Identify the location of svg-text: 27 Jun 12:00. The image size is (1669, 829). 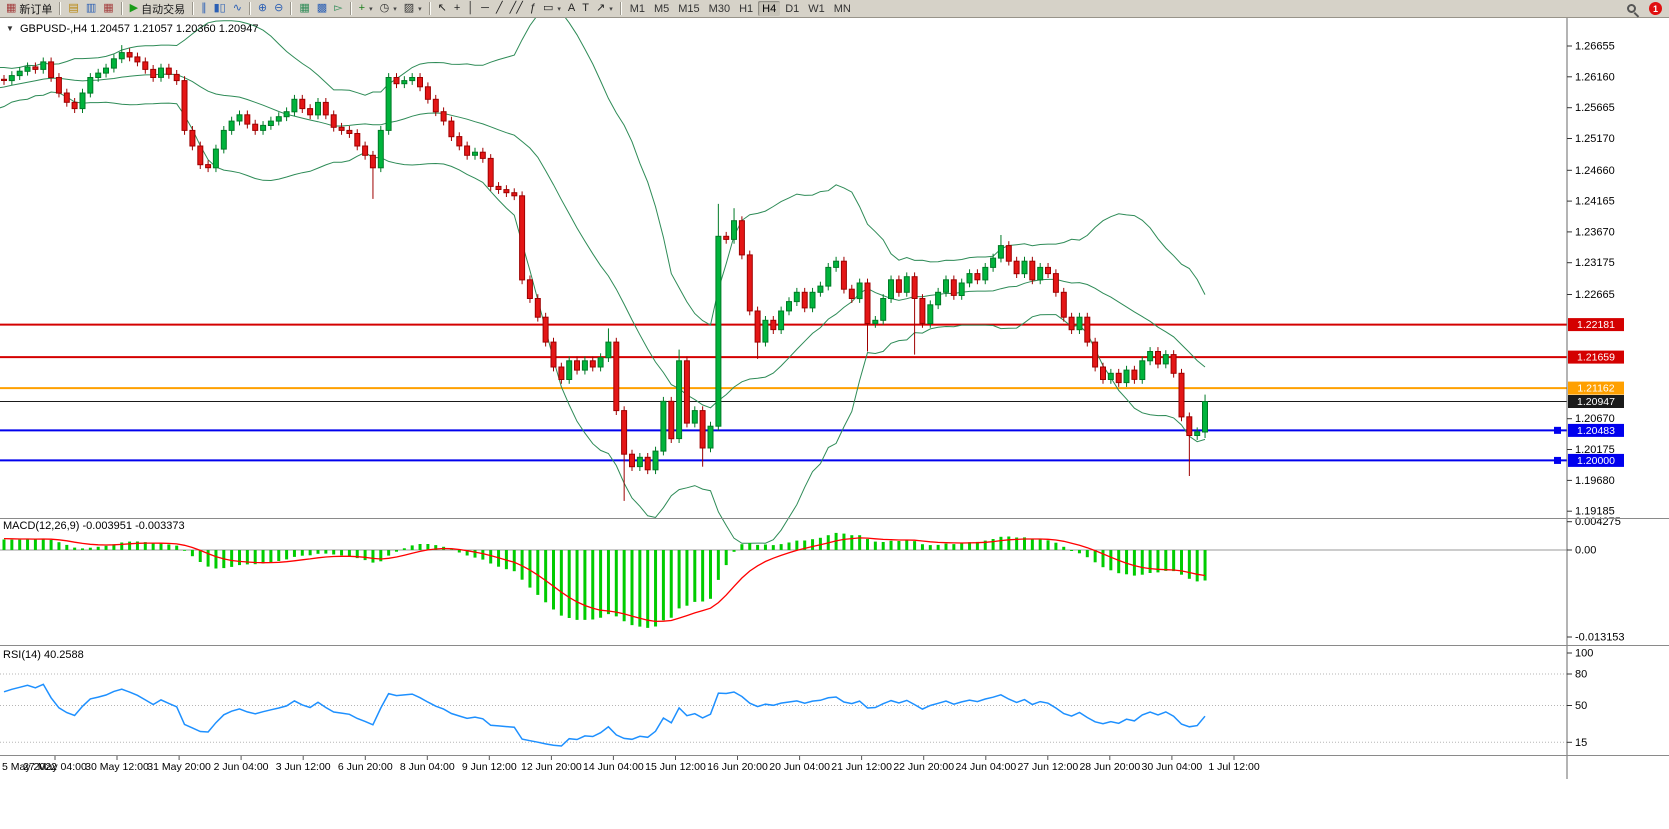
(1047, 767).